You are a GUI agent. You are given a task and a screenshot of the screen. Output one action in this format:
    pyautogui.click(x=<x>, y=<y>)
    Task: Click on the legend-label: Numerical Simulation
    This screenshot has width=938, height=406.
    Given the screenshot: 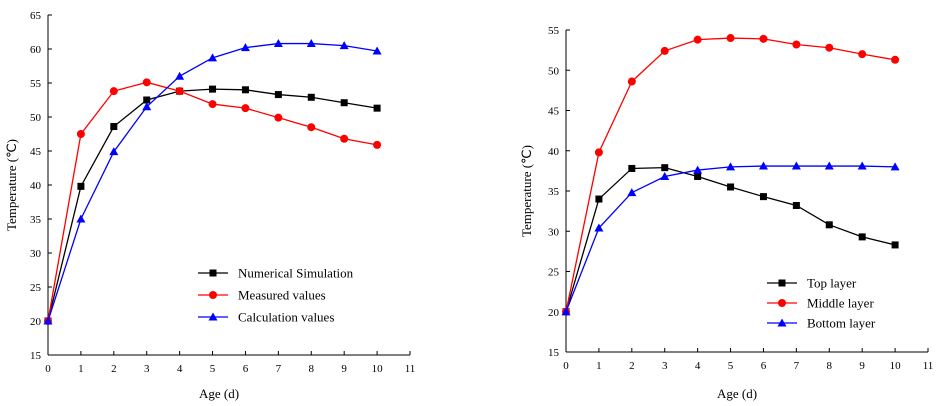 What is the action you would take?
    pyautogui.click(x=296, y=273)
    